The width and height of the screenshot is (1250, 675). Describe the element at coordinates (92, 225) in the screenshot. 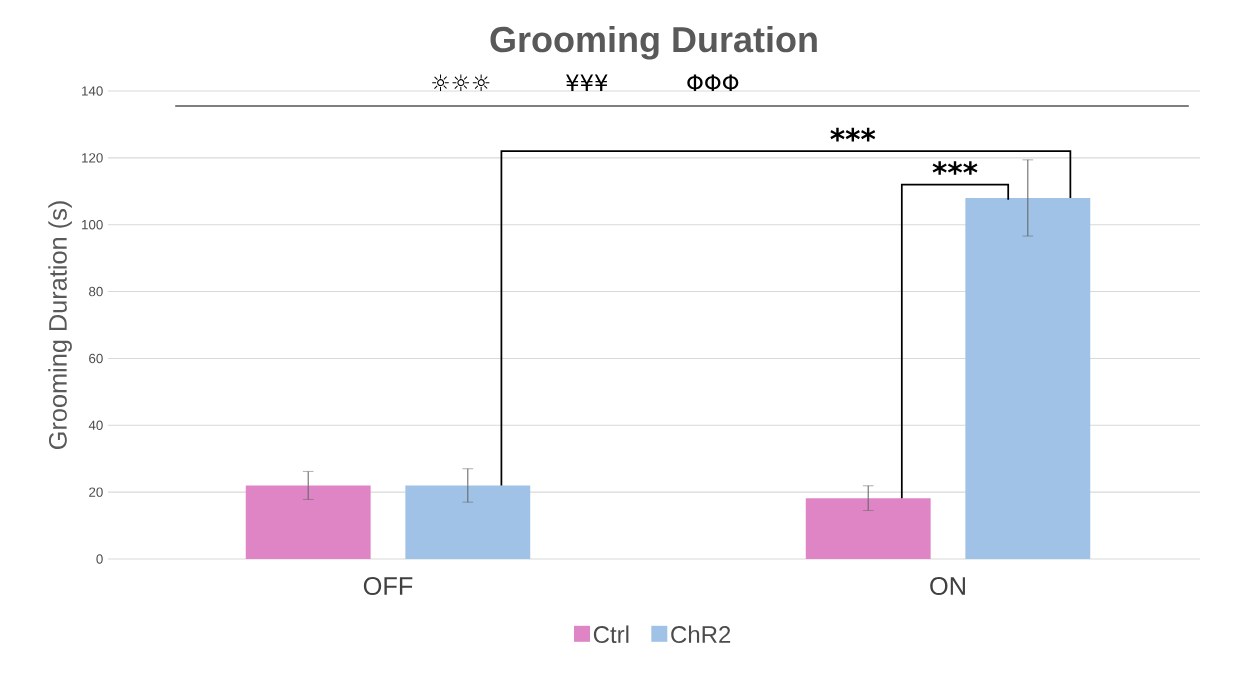

I see `y-tick-label: 100` at that location.